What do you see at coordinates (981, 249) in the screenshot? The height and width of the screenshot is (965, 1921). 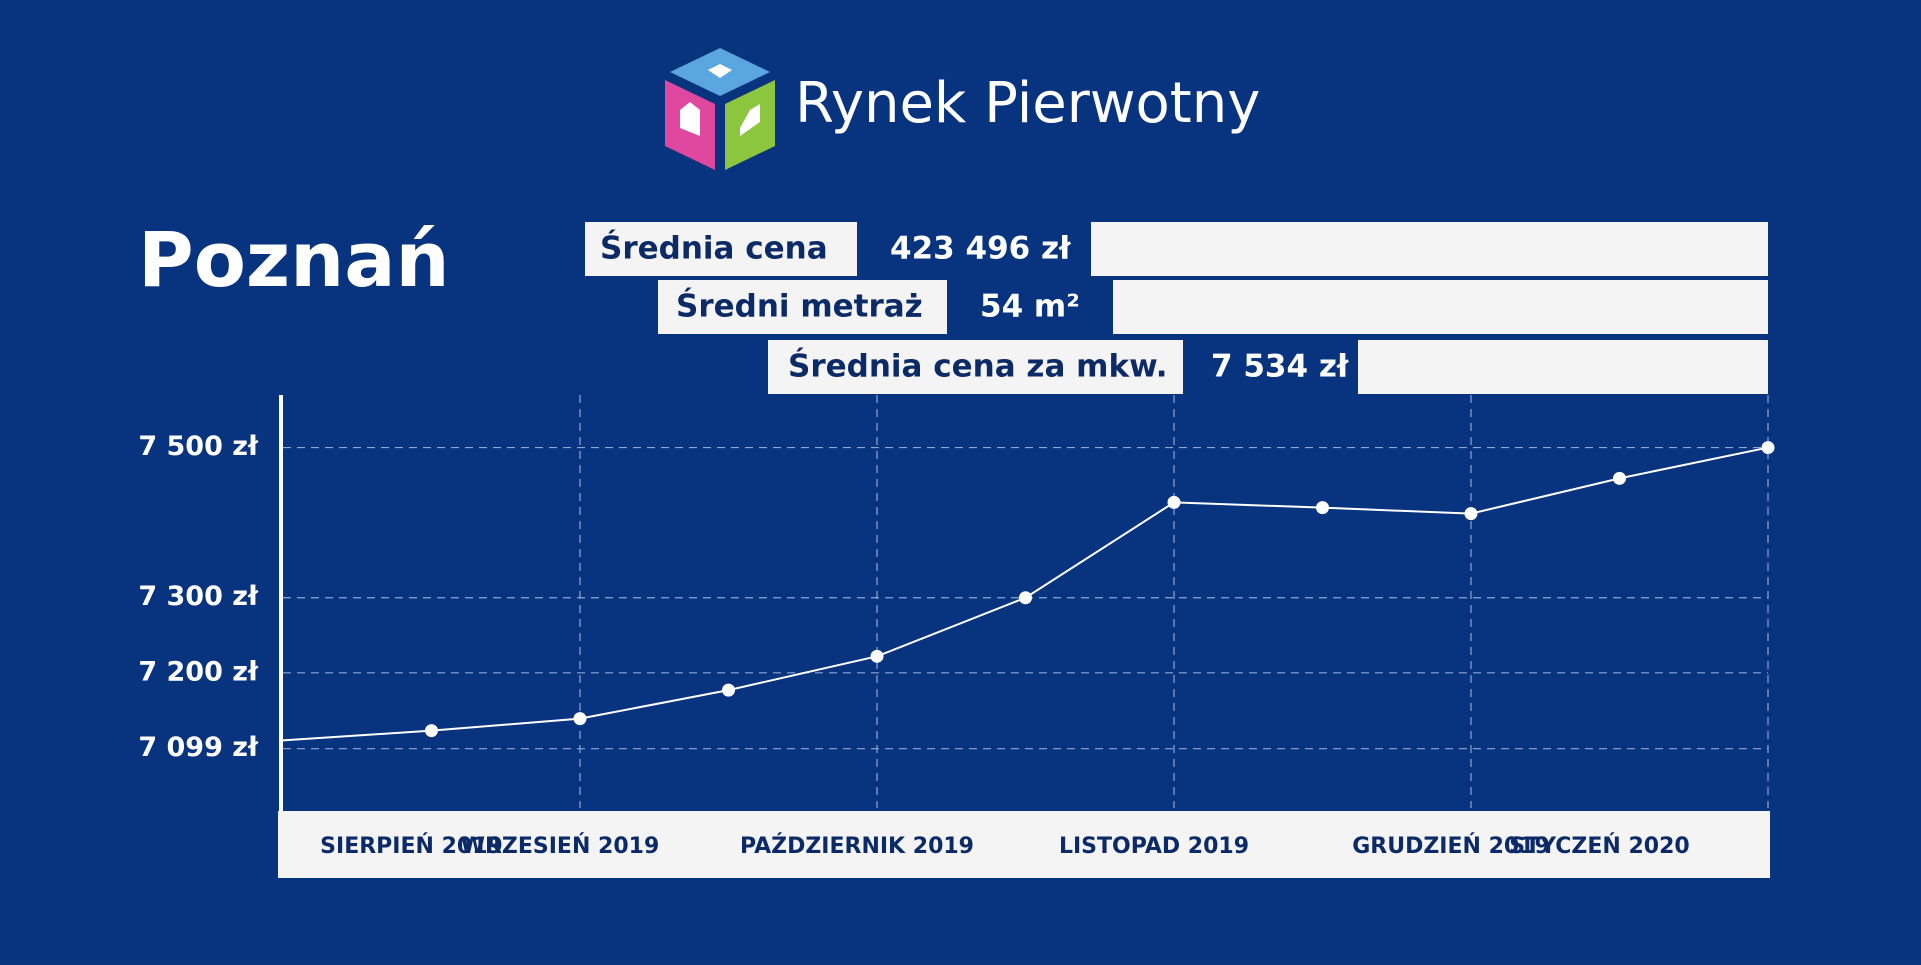 I see `stat-value: 423 496 zł` at bounding box center [981, 249].